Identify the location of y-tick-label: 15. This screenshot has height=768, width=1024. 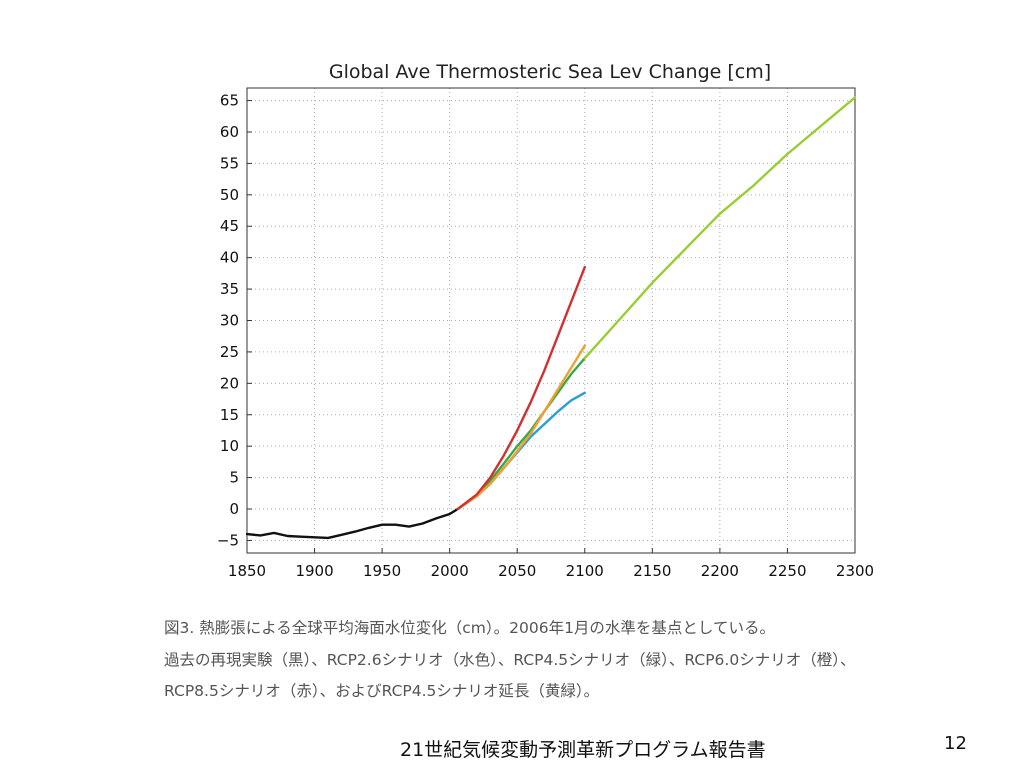
(229, 415).